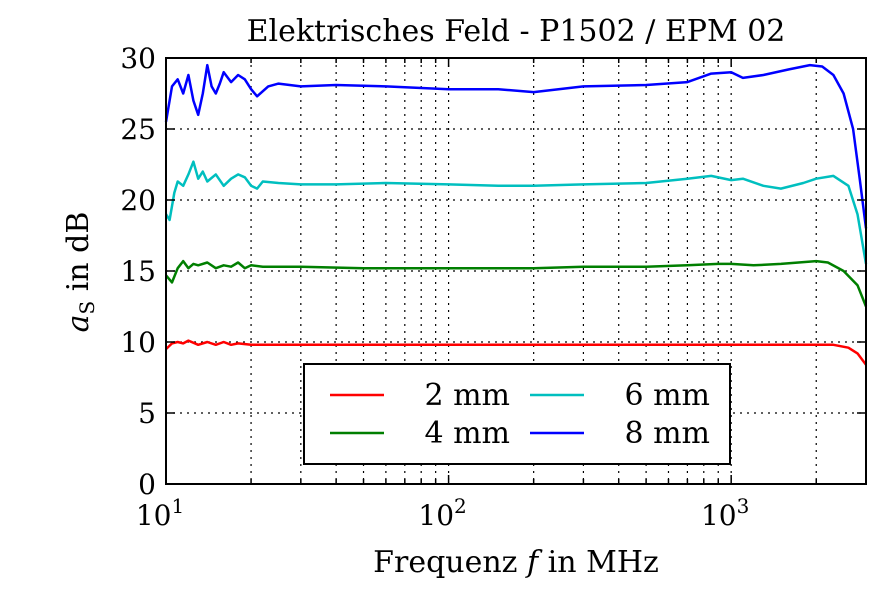  I want to click on legend-label: 2 mm, so click(467, 395).